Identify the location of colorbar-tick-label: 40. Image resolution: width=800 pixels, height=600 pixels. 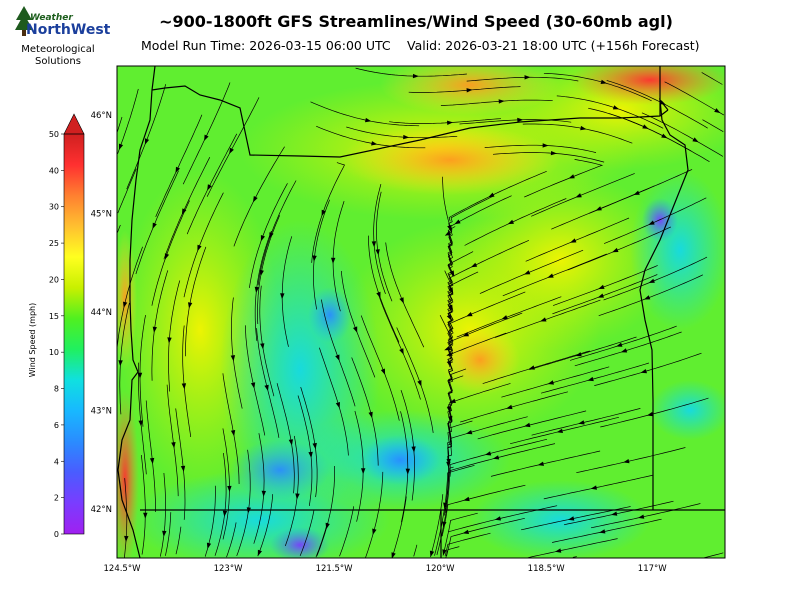
(54, 170).